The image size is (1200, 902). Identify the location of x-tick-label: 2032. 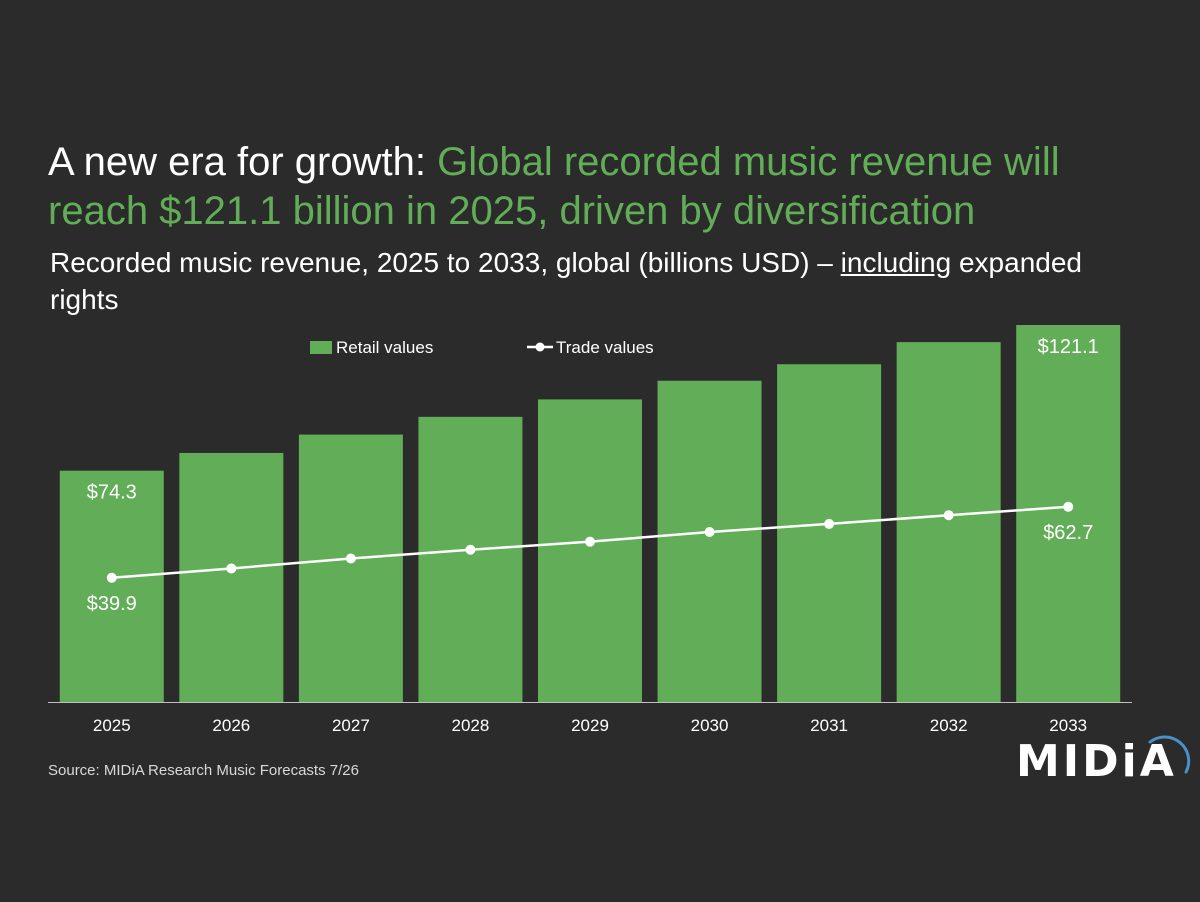
(949, 725).